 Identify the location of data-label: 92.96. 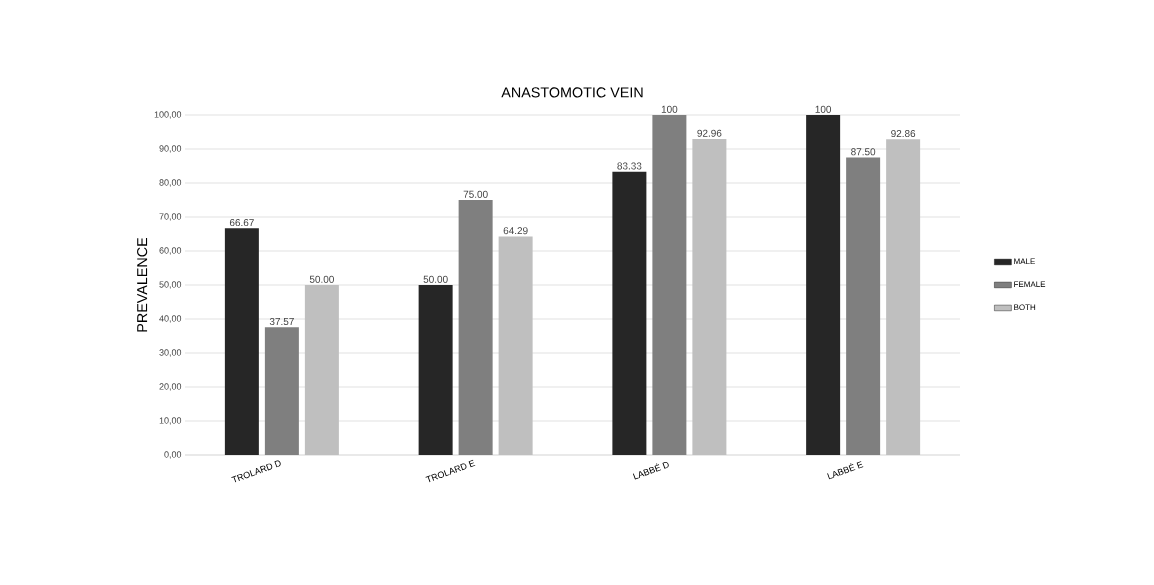
(709, 133).